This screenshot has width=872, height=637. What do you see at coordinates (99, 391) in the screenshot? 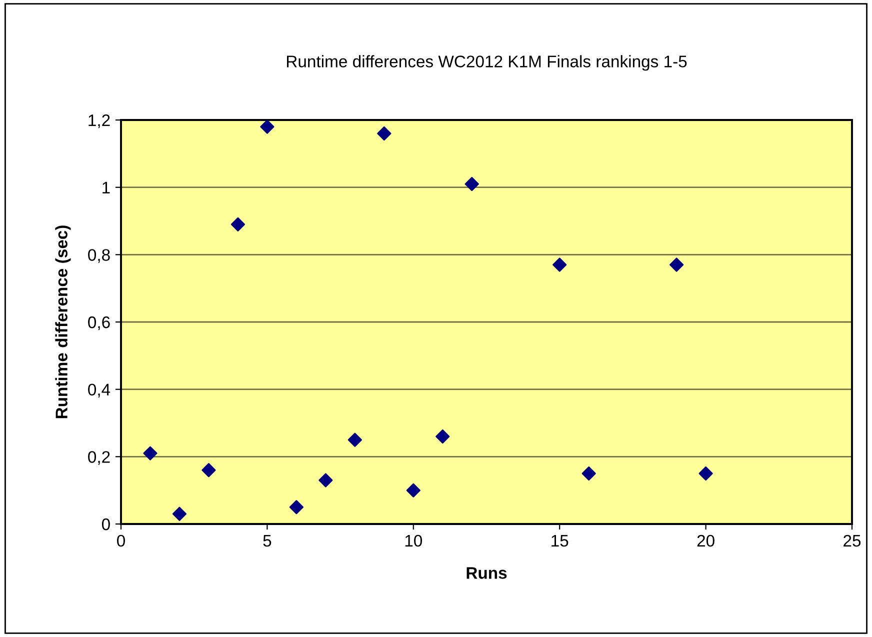
I see `y-tick-label: 0,4` at bounding box center [99, 391].